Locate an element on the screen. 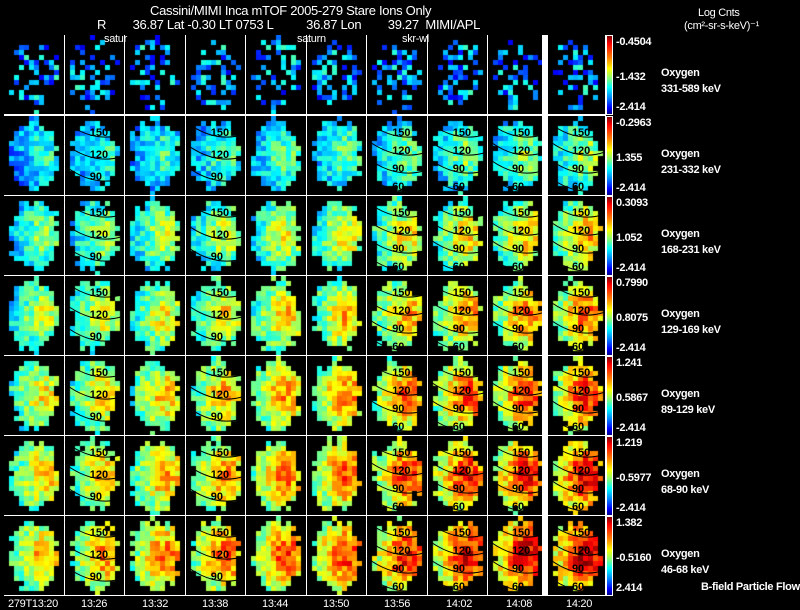  time-tick-label: 279T13:20 is located at coordinates (33, 604).